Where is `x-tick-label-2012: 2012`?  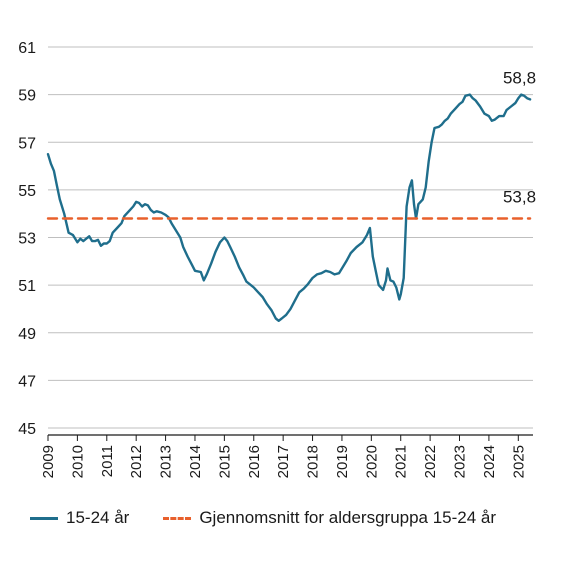
x-tick-label-2012: 2012 is located at coordinates (136, 461).